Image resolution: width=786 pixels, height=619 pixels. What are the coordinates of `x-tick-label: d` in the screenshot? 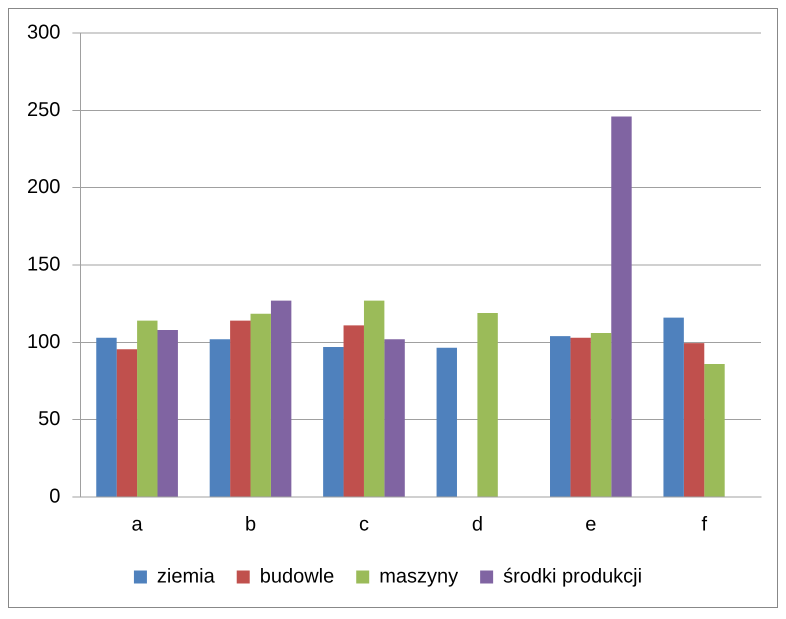 It's located at (477, 525).